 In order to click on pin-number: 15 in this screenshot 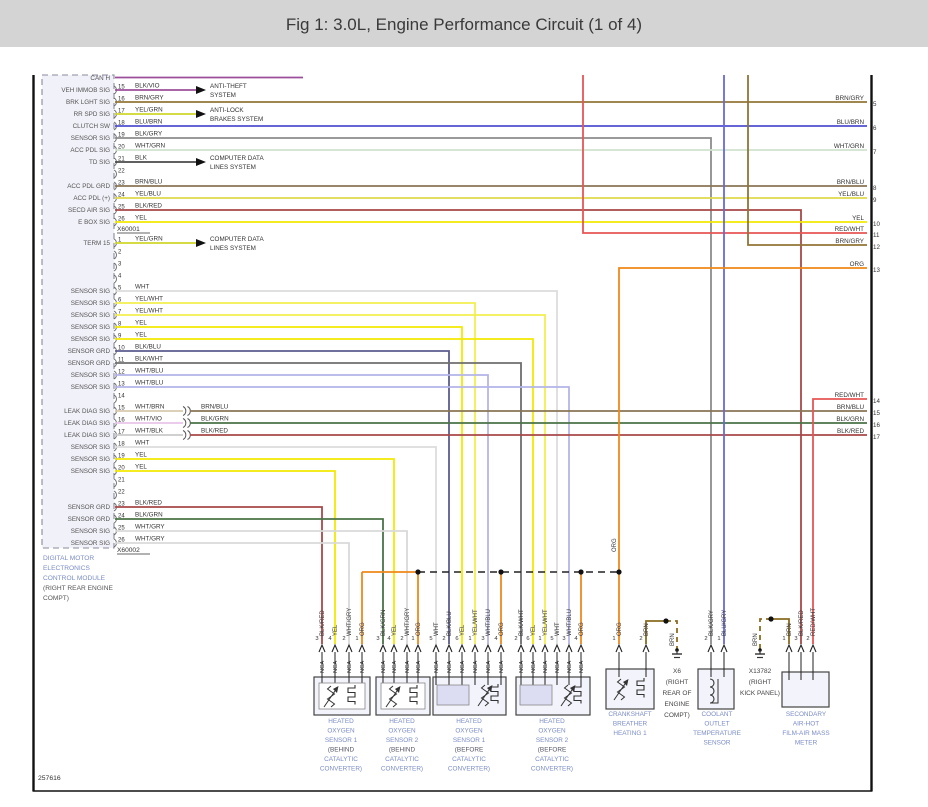, I will do `click(121, 409)`.